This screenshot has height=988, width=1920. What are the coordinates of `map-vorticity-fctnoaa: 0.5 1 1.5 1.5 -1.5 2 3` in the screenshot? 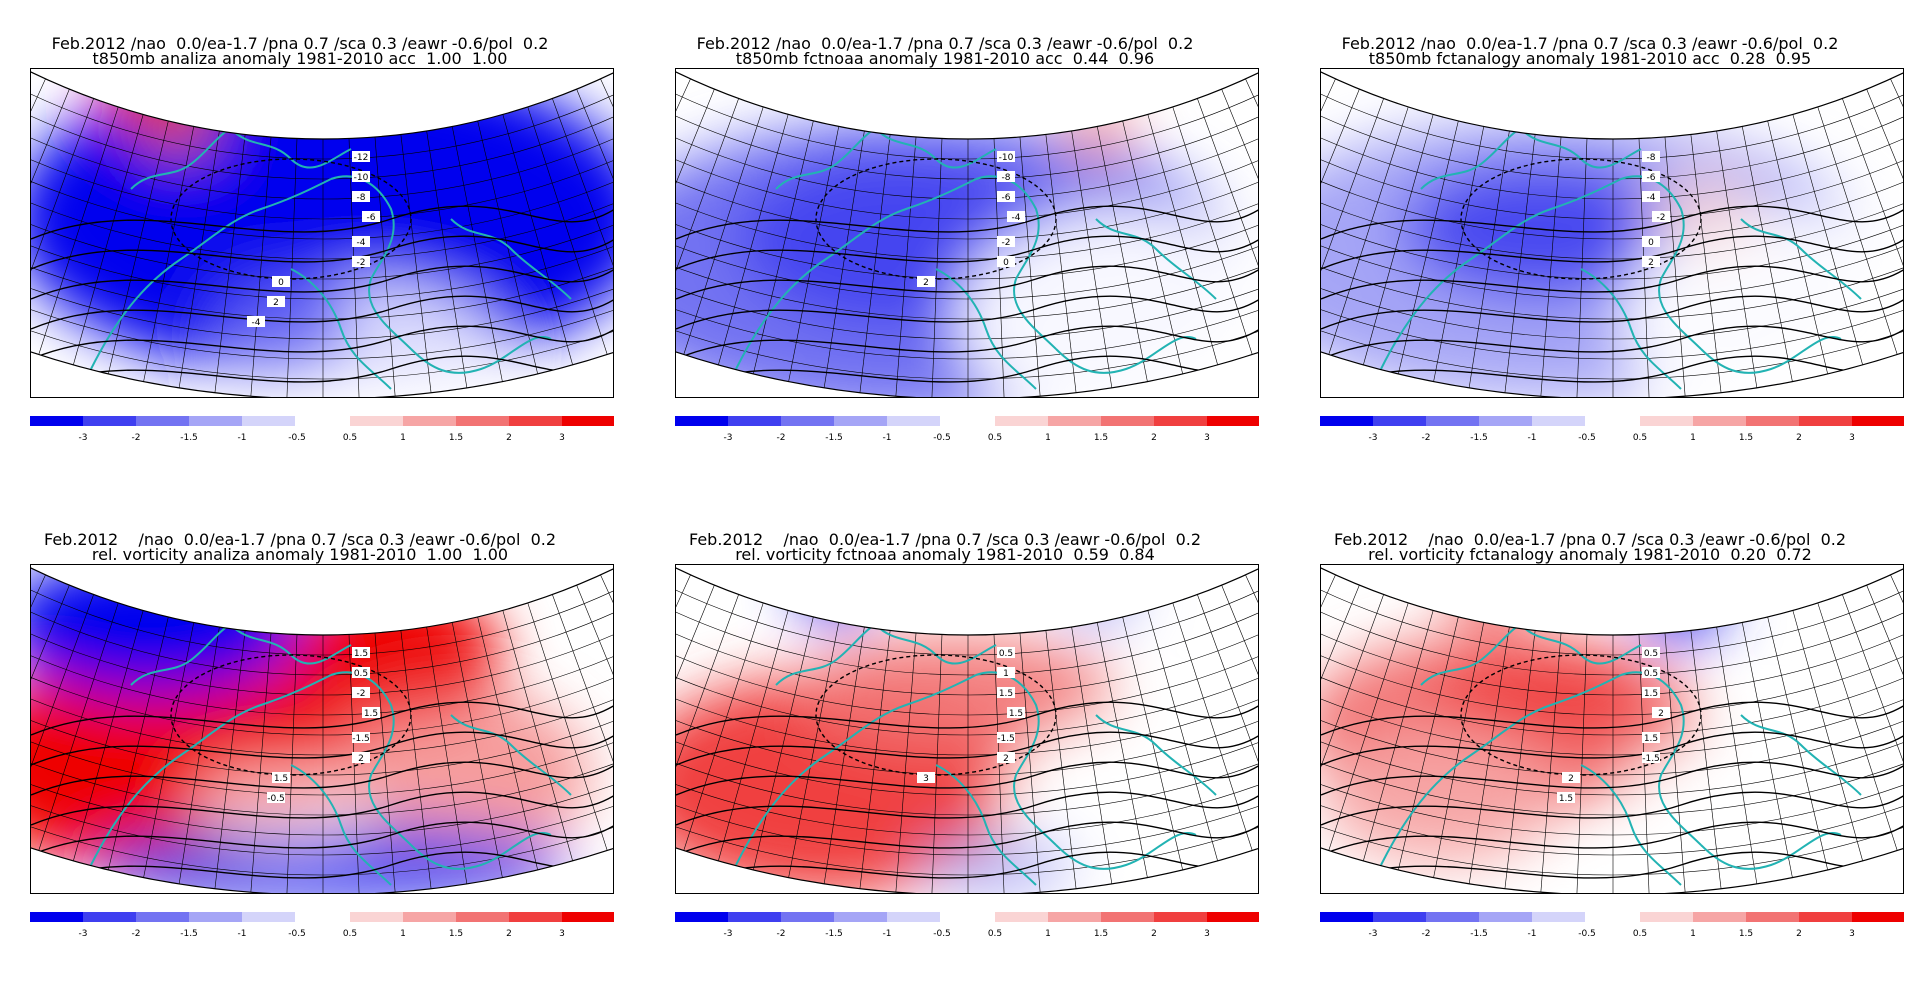 It's located at (967, 729).